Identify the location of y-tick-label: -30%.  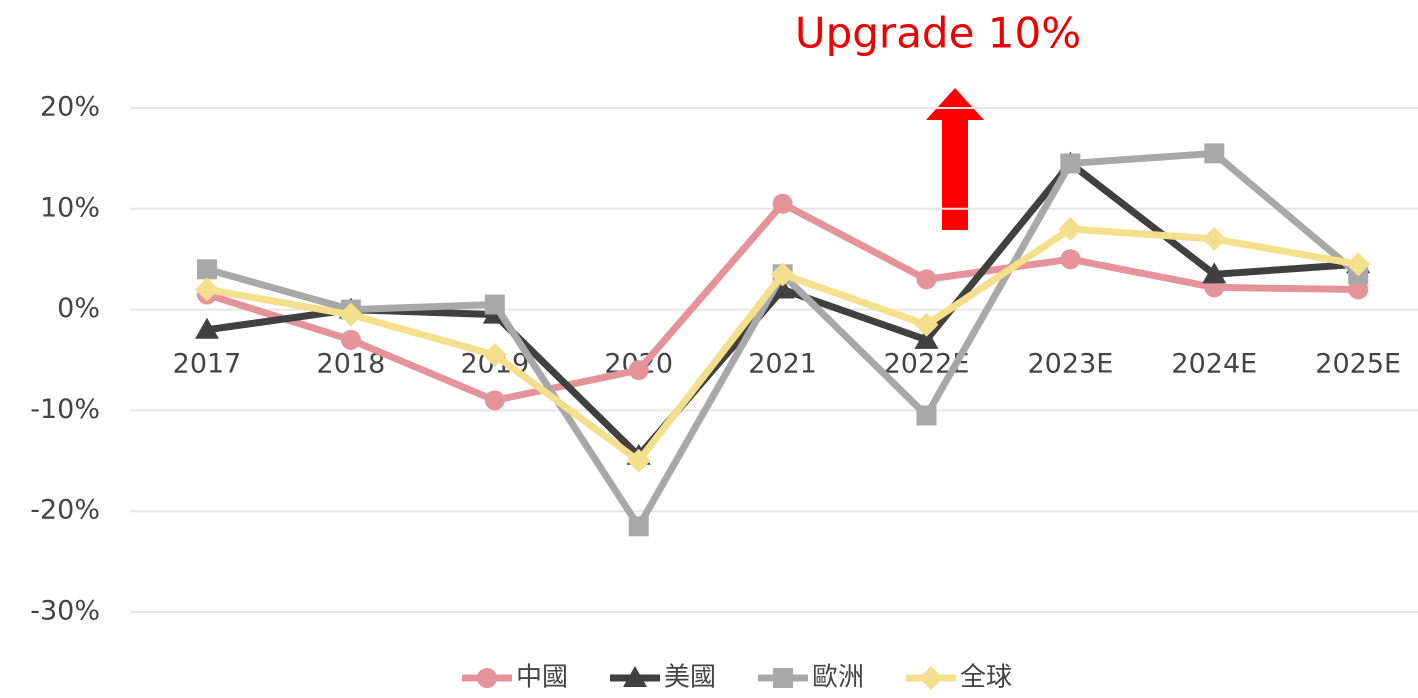
(65, 611).